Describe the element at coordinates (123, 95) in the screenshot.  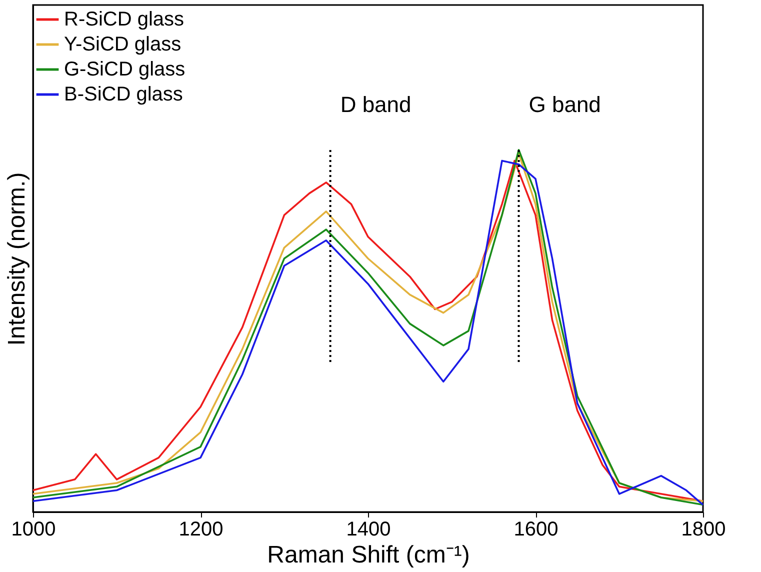
I see `legend-label: B-SiCD glass` at that location.